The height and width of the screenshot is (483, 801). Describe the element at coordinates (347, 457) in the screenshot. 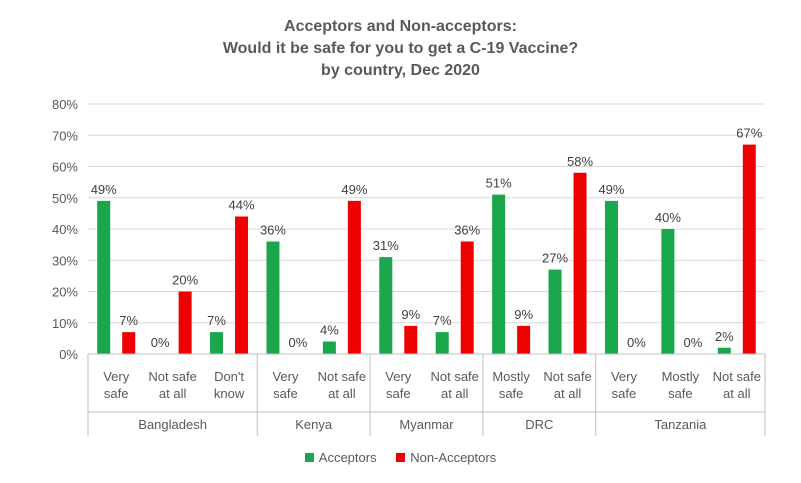

I see `legend-label-acceptors: Acceptors` at that location.